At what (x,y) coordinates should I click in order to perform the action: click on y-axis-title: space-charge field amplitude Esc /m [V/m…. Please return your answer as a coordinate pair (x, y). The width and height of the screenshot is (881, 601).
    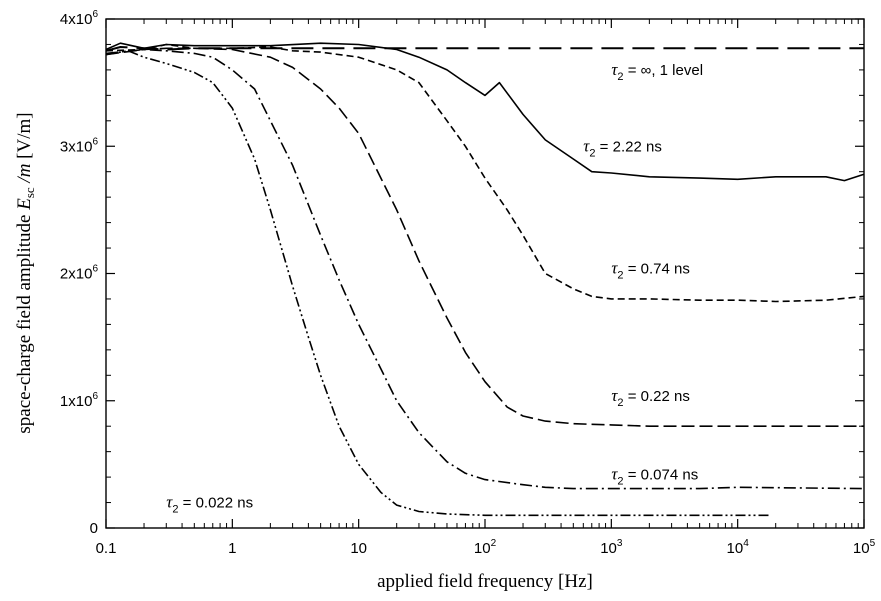
    Looking at the image, I should click on (25, 272).